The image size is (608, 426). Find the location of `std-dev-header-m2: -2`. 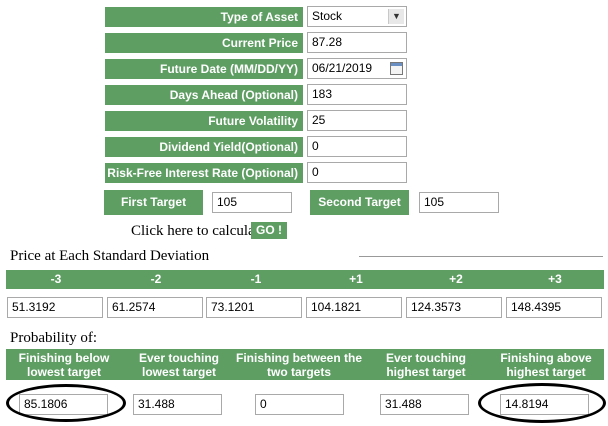

std-dev-header-m2: -2 is located at coordinates (156, 279).